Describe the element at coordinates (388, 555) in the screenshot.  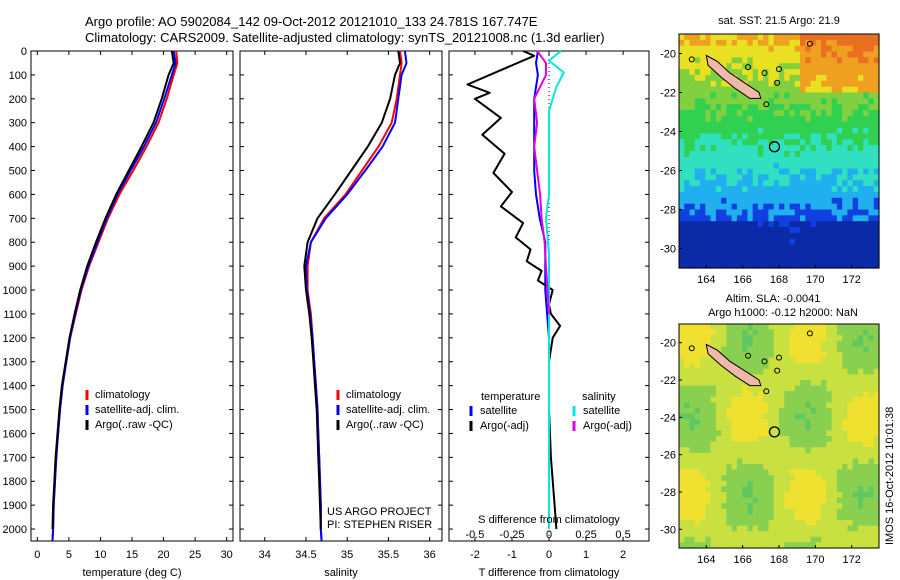
I see `x-tick-label: 35.5` at that location.